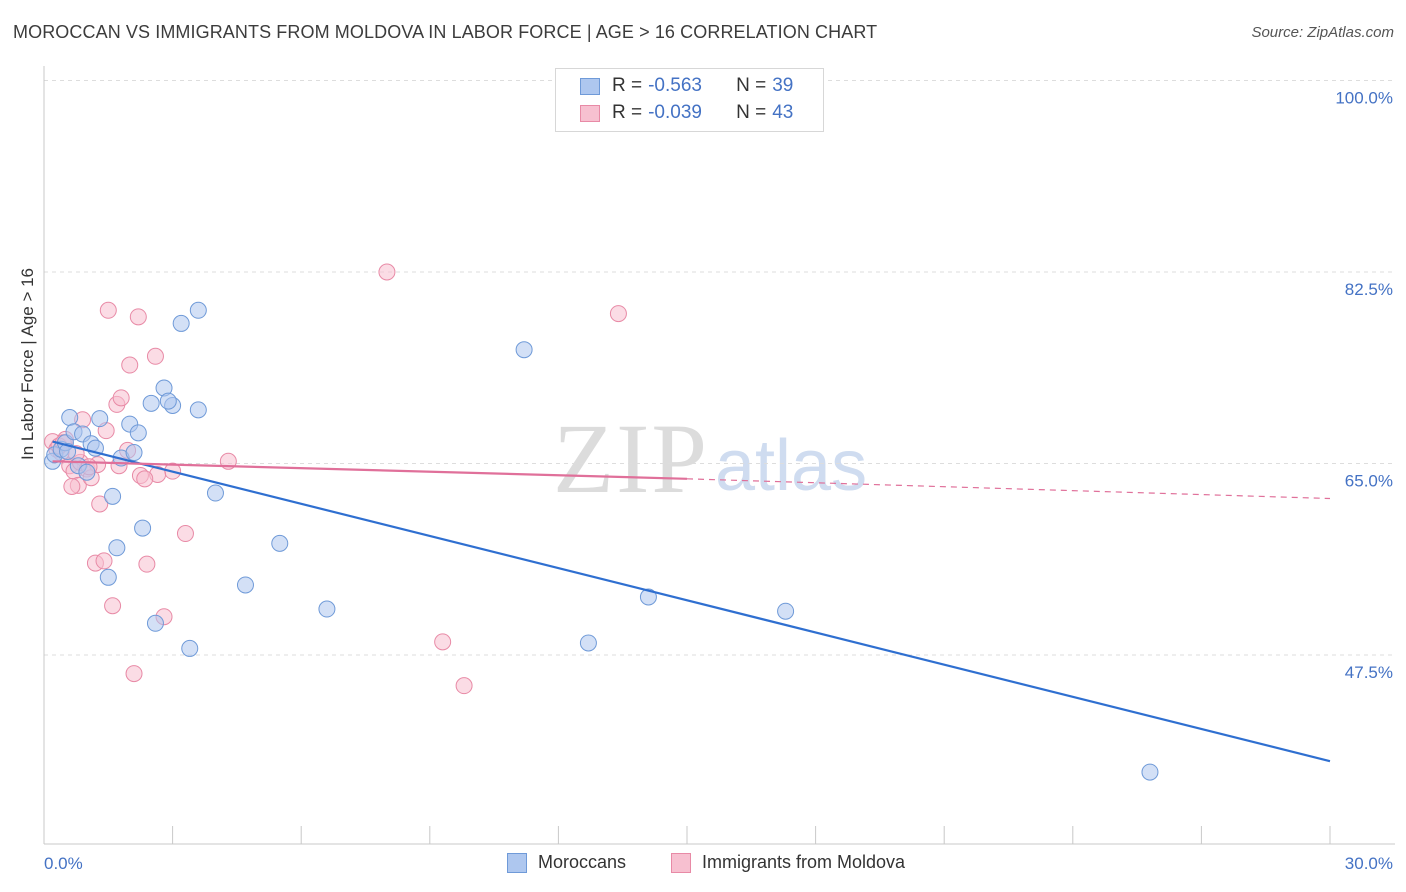 Image resolution: width=1406 pixels, height=892 pixels. I want to click on legend-item-moroccans: Moroccans, so click(566, 862).